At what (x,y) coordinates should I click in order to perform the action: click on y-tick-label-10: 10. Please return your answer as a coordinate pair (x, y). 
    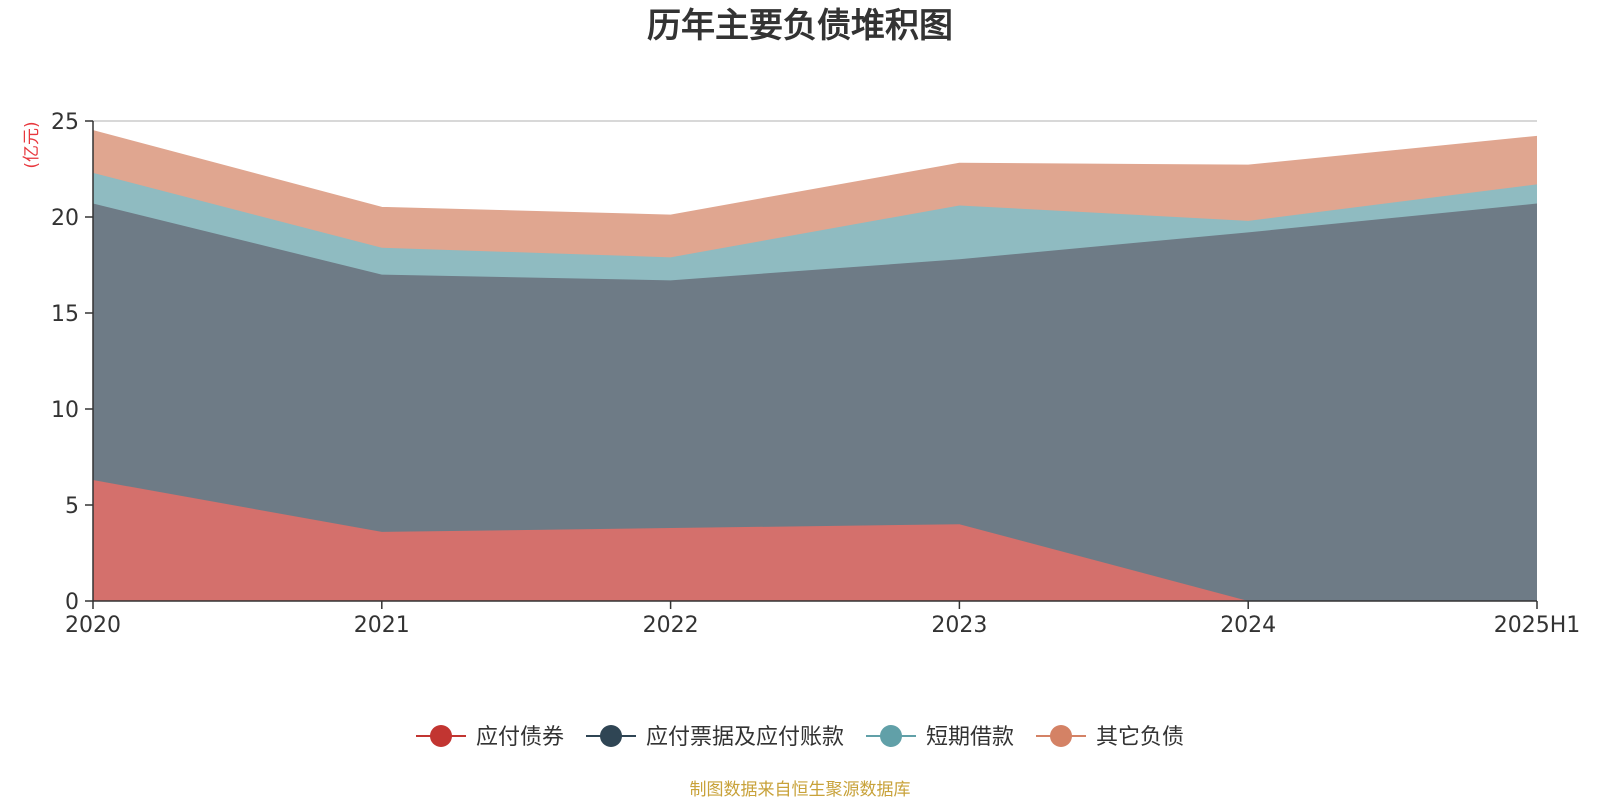
    Looking at the image, I should click on (65, 410).